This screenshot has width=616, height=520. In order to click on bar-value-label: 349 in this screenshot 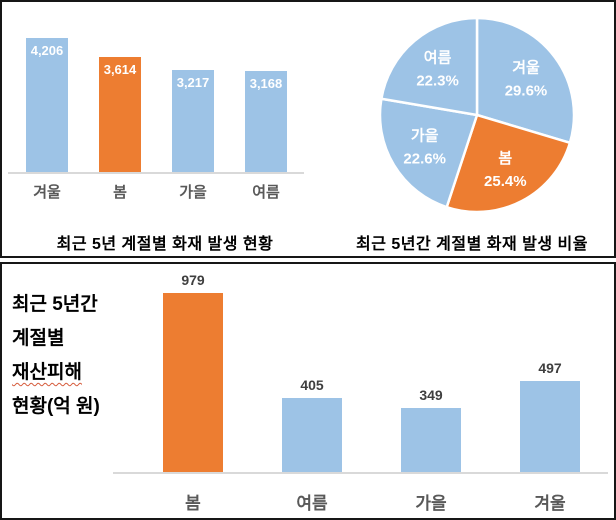, I will do `click(431, 395)`.